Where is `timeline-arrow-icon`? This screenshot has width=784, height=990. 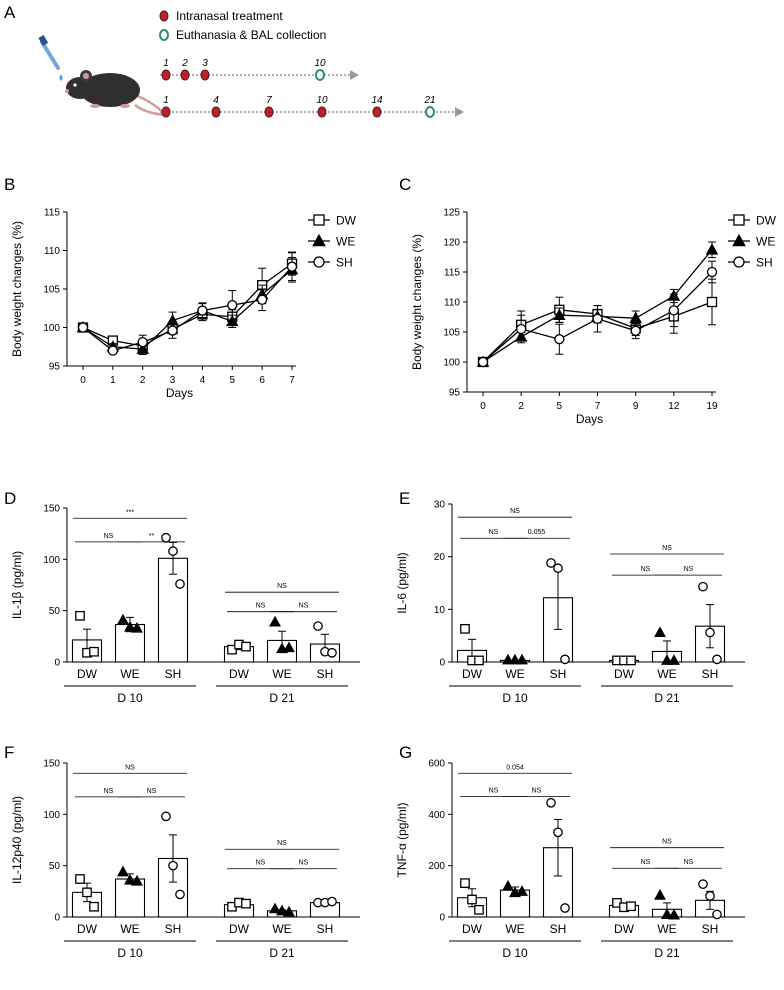 timeline-arrow-icon is located at coordinates (354, 75).